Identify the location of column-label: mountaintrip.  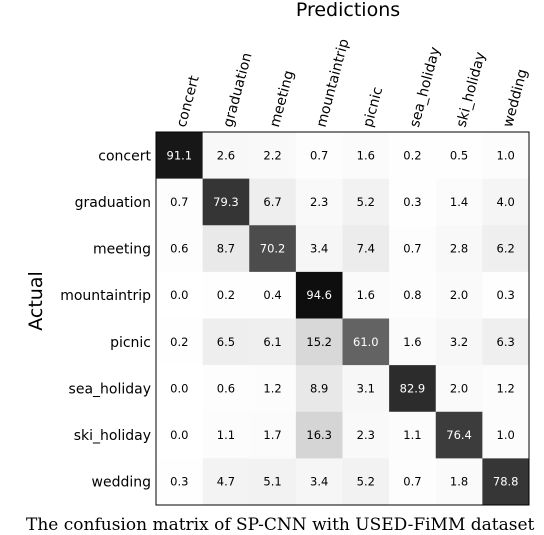
(333, 83).